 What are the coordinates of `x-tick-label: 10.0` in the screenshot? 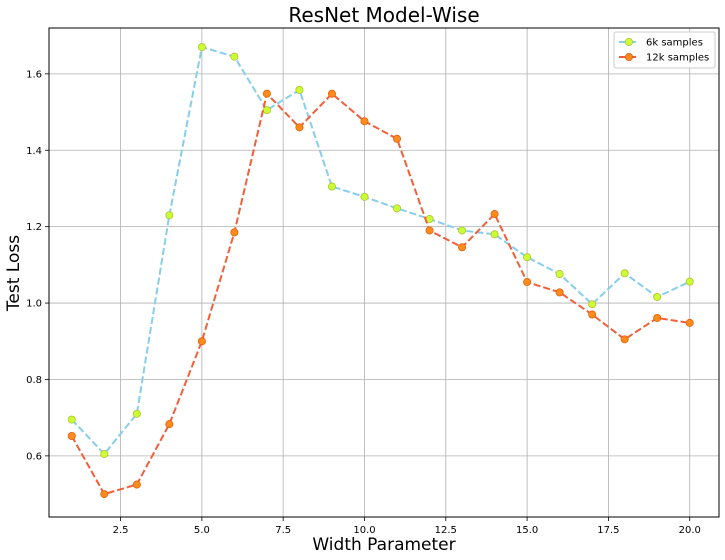 It's located at (364, 530).